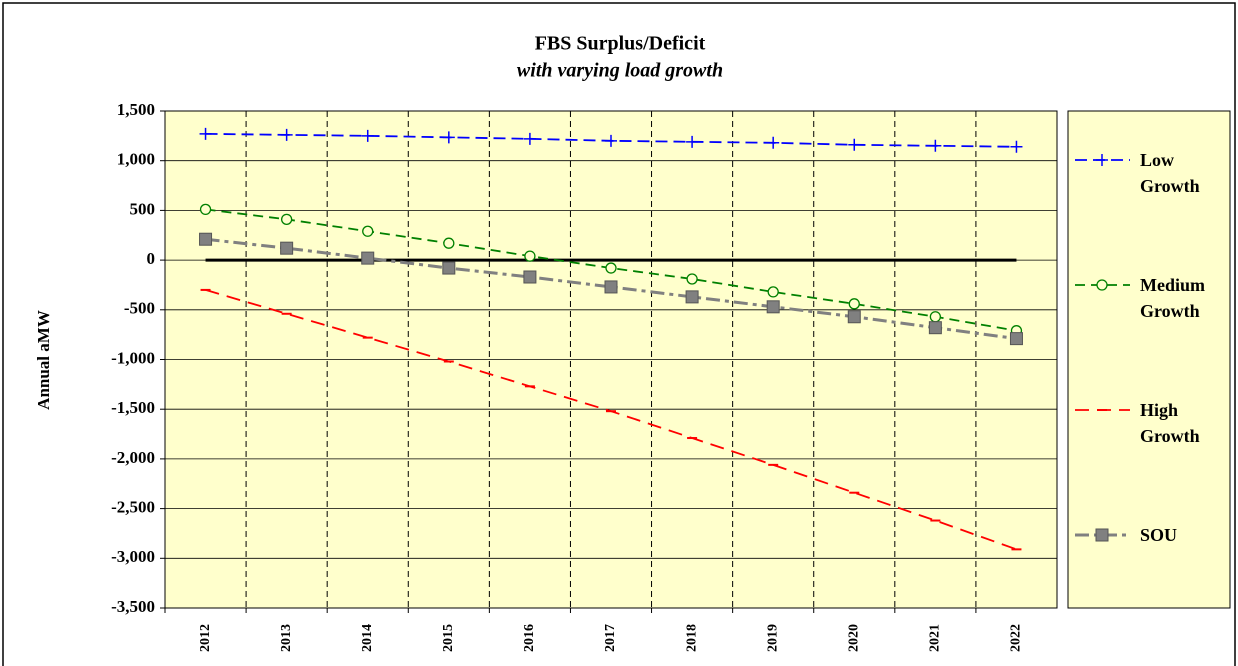 The height and width of the screenshot is (666, 1238). I want to click on y-tick-label: -3,500, so click(133, 606).